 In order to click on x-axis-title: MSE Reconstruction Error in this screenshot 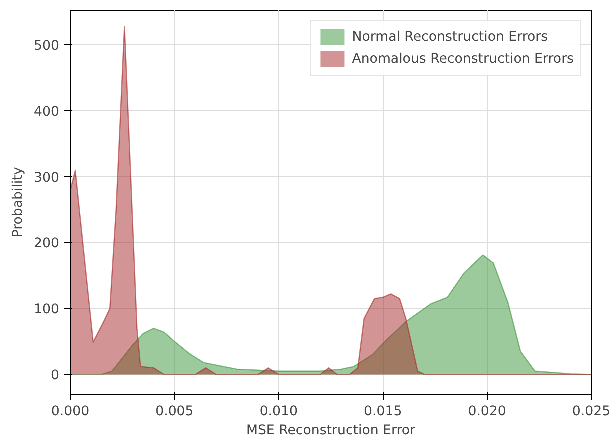, I will do `click(331, 431)`.